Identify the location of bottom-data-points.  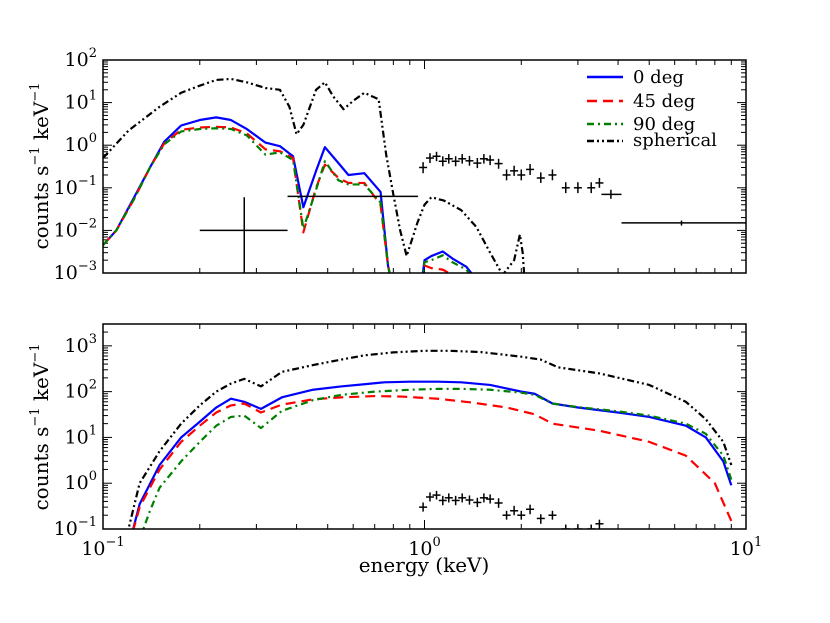
(511, 509).